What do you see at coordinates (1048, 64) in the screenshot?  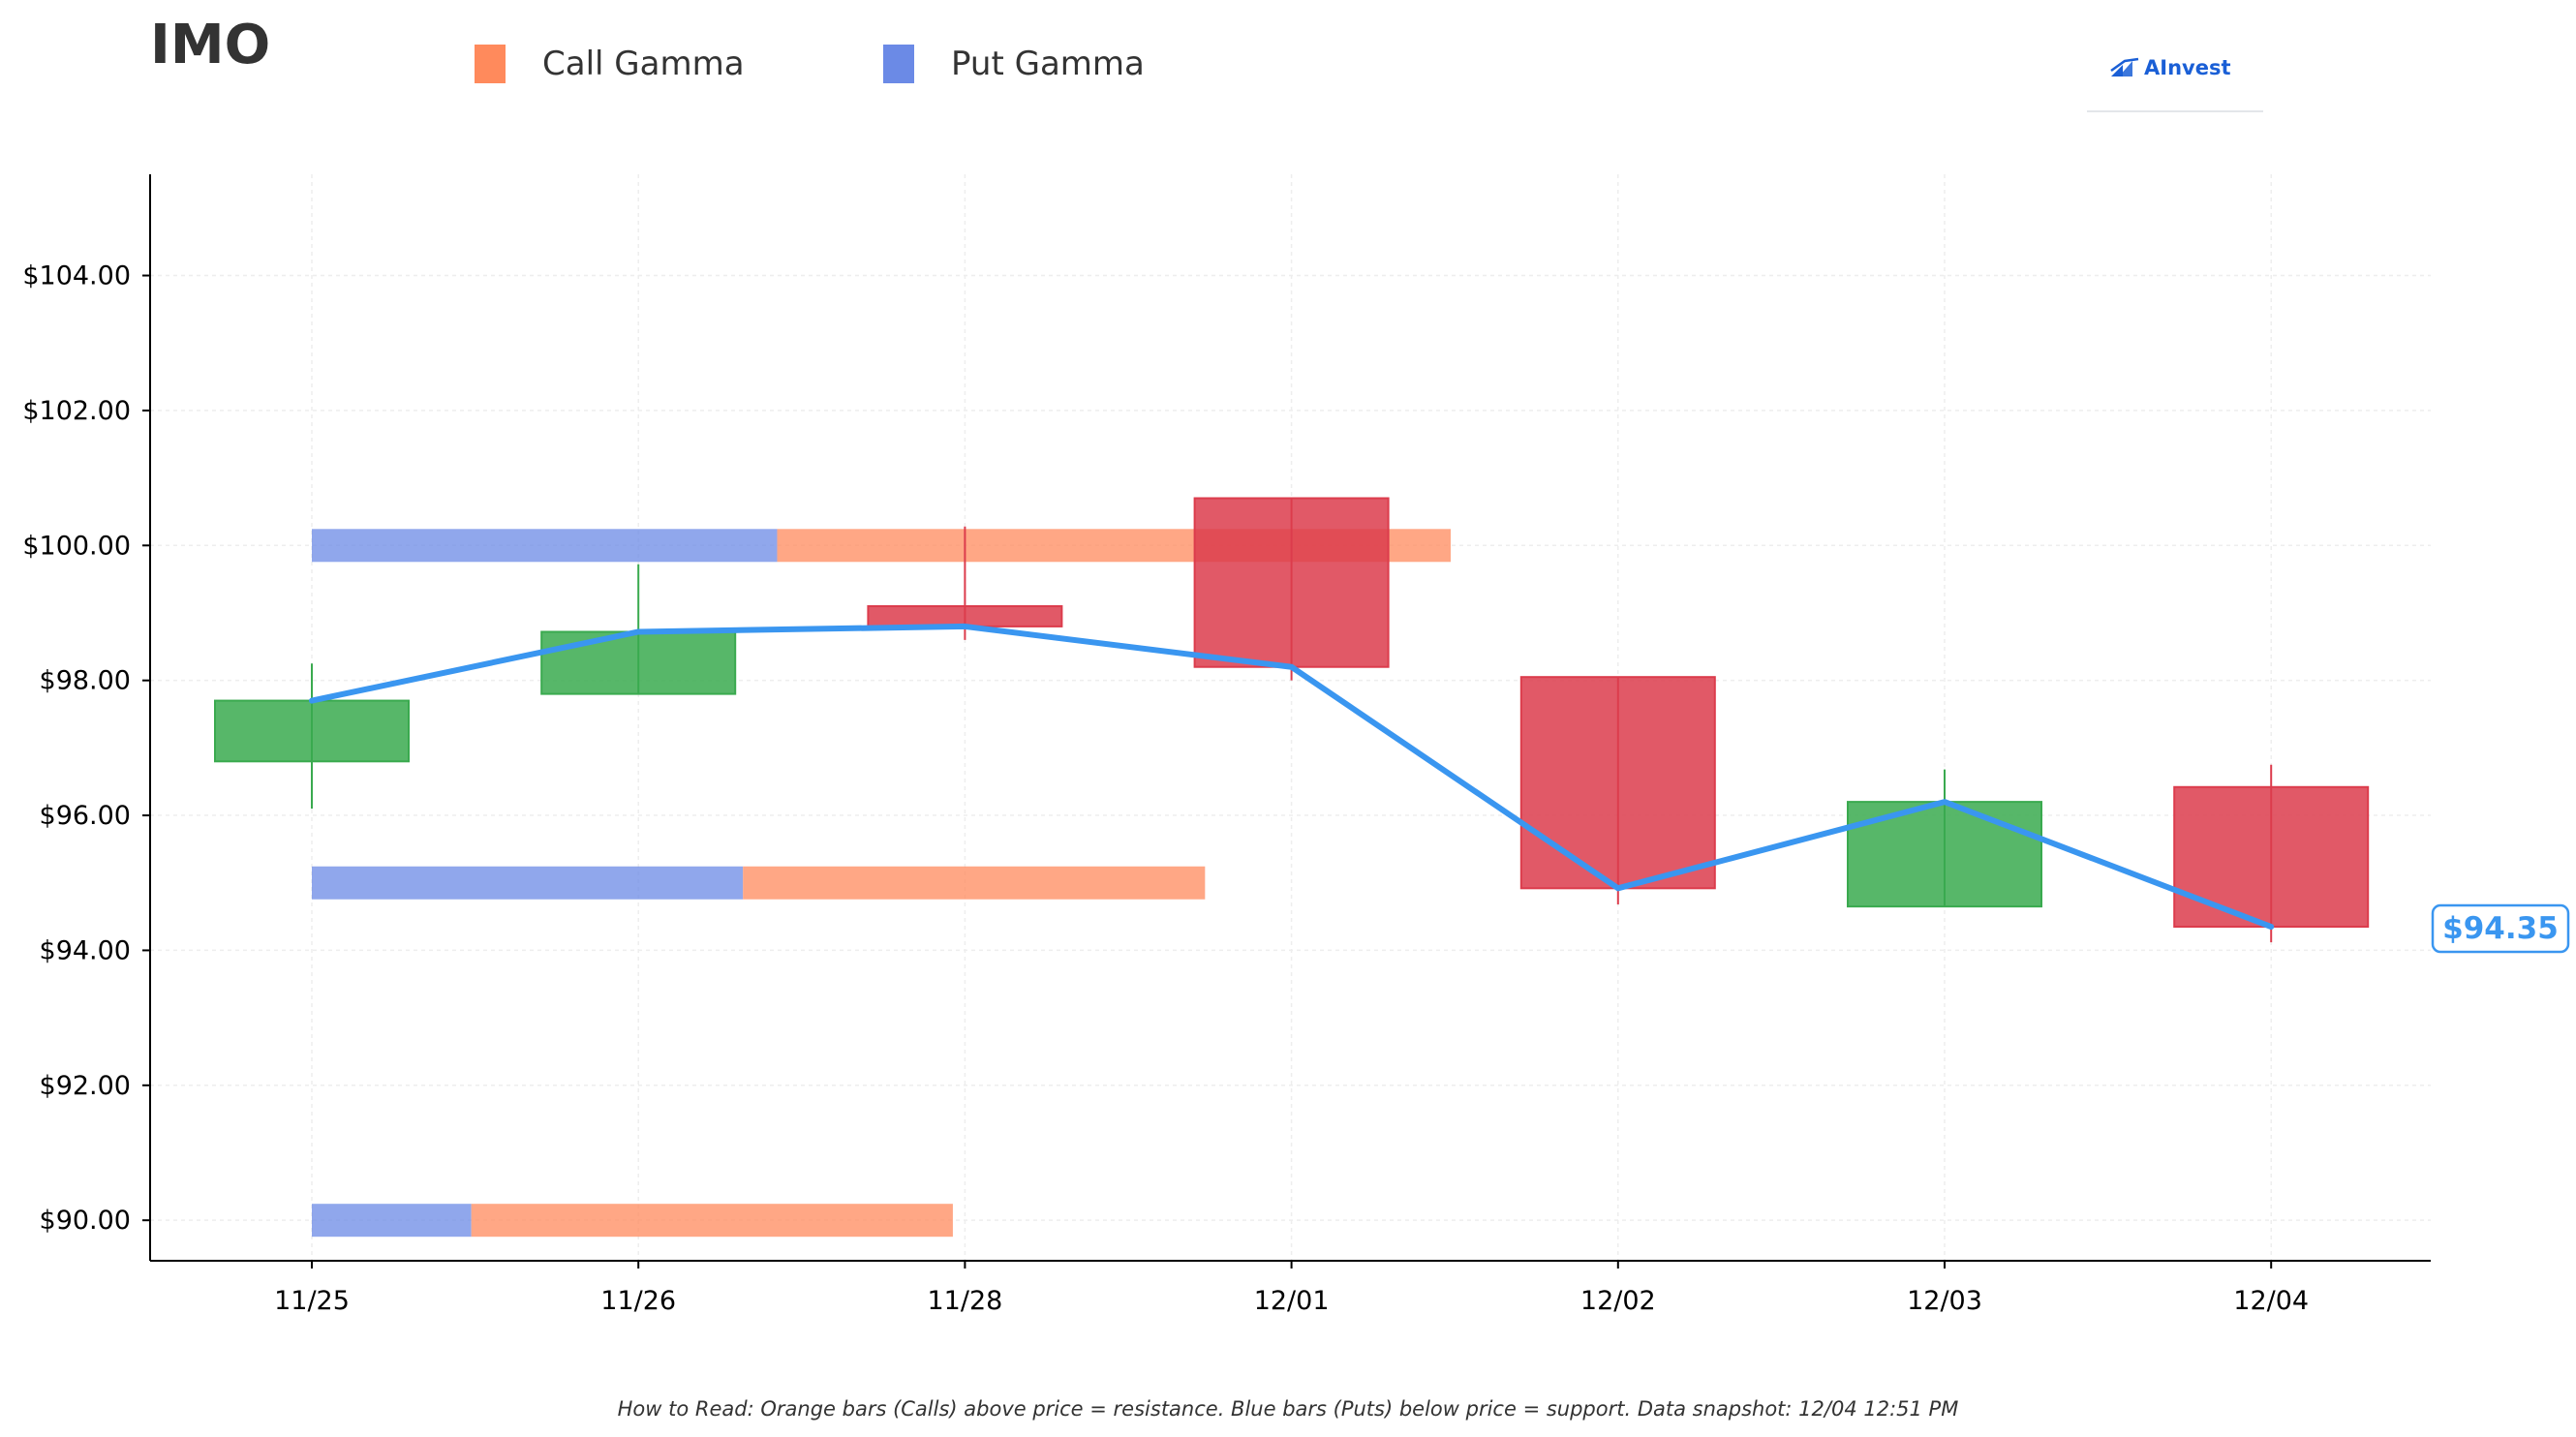 I see `legend-put-label: Put Gamma` at bounding box center [1048, 64].